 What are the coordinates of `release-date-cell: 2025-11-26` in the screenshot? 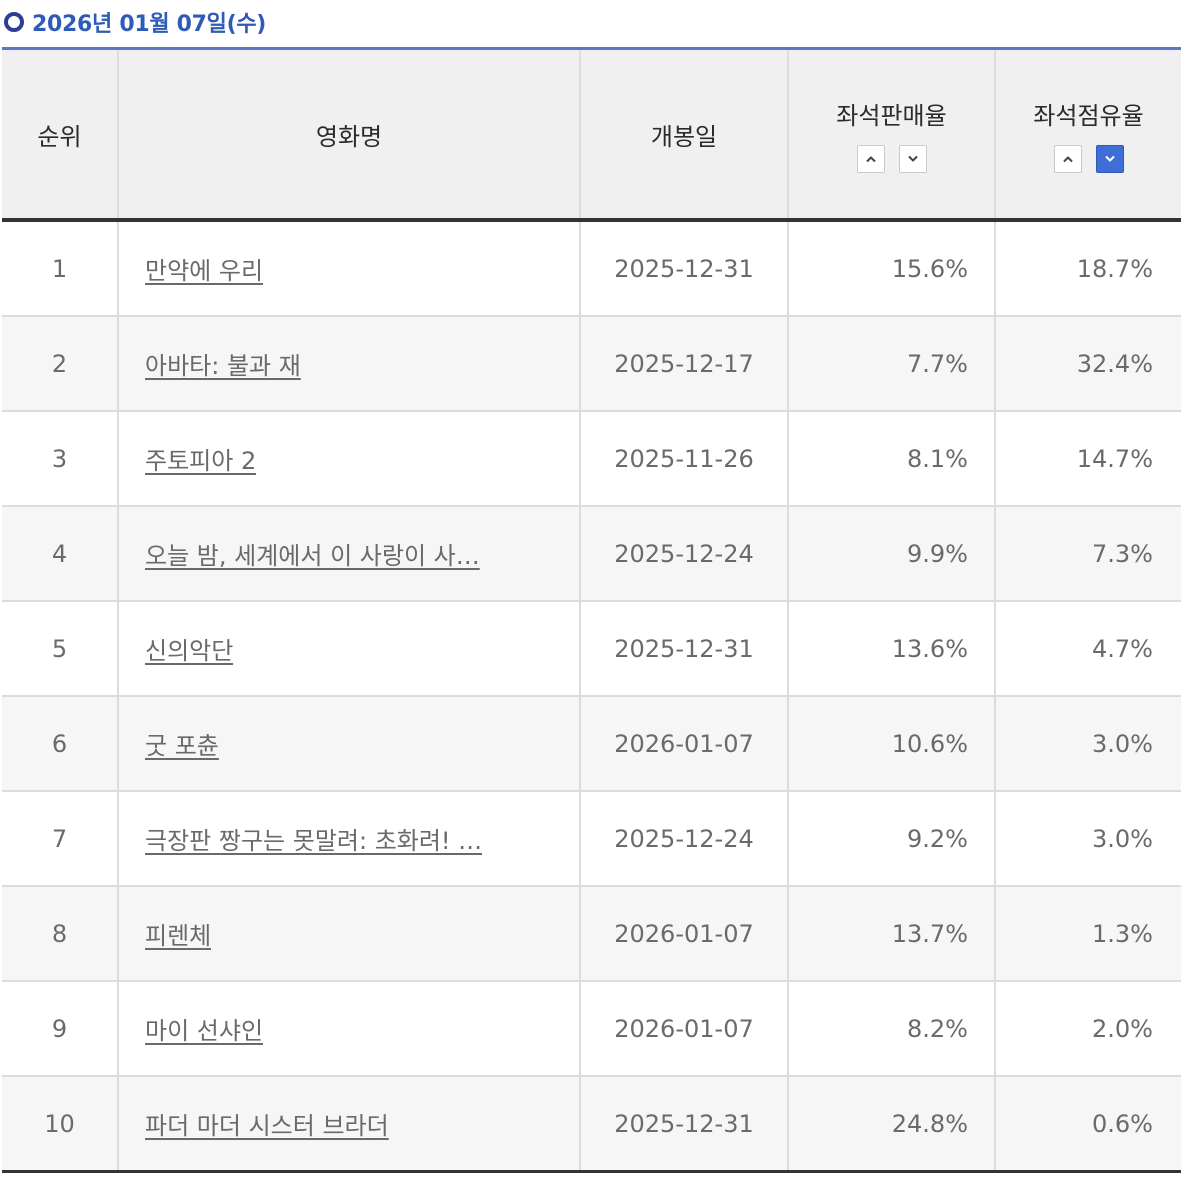 It's located at (684, 459).